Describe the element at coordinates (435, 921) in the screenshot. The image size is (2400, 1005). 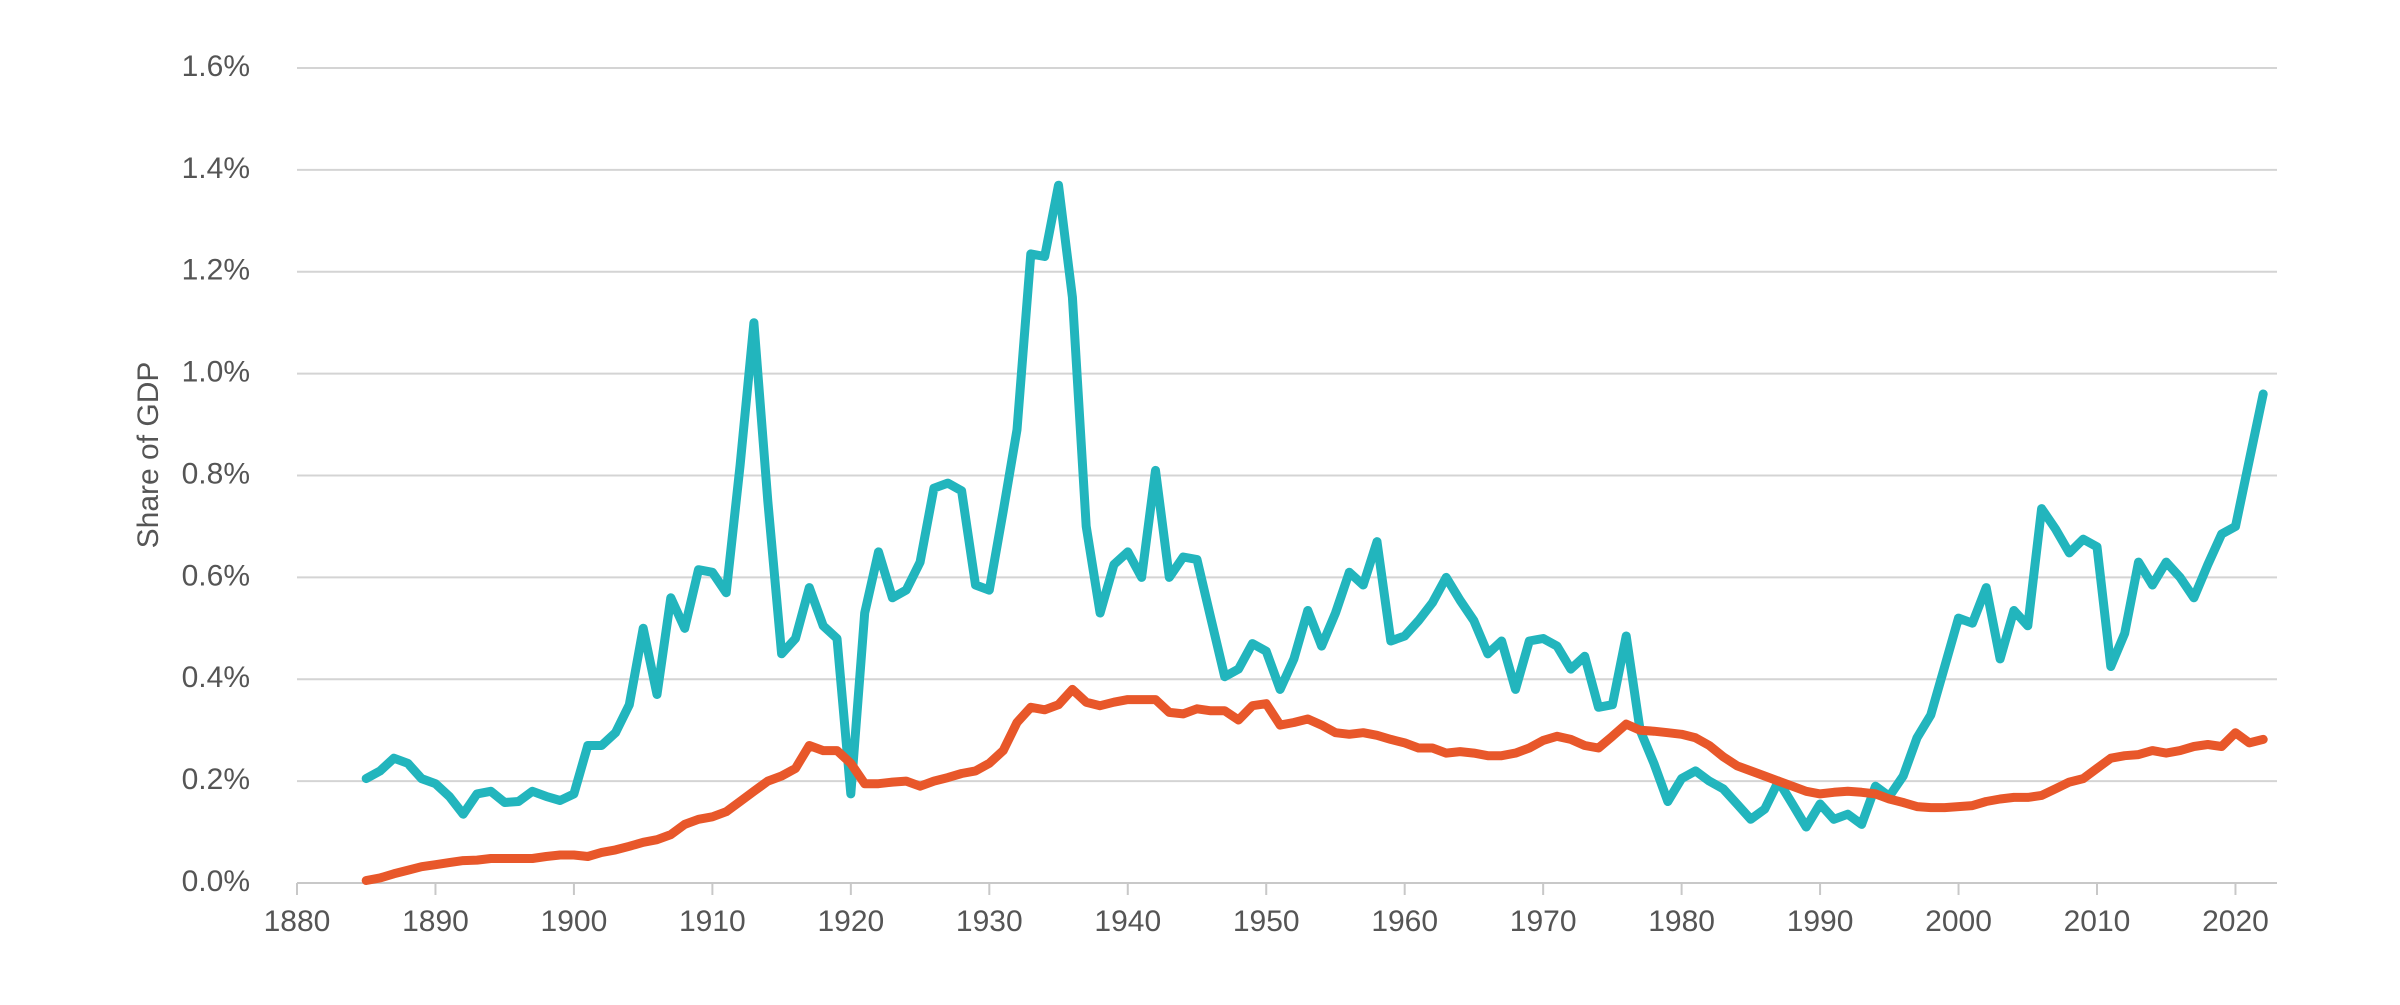
I see `x-tick-label: 1890` at that location.